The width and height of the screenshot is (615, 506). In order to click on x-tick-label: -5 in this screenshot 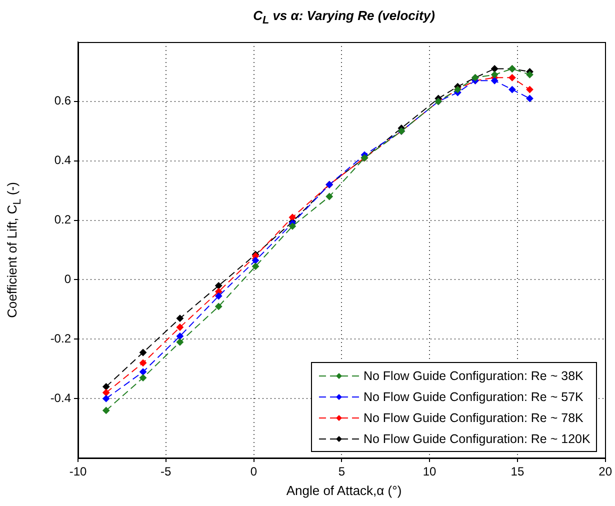, I will do `click(166, 471)`.